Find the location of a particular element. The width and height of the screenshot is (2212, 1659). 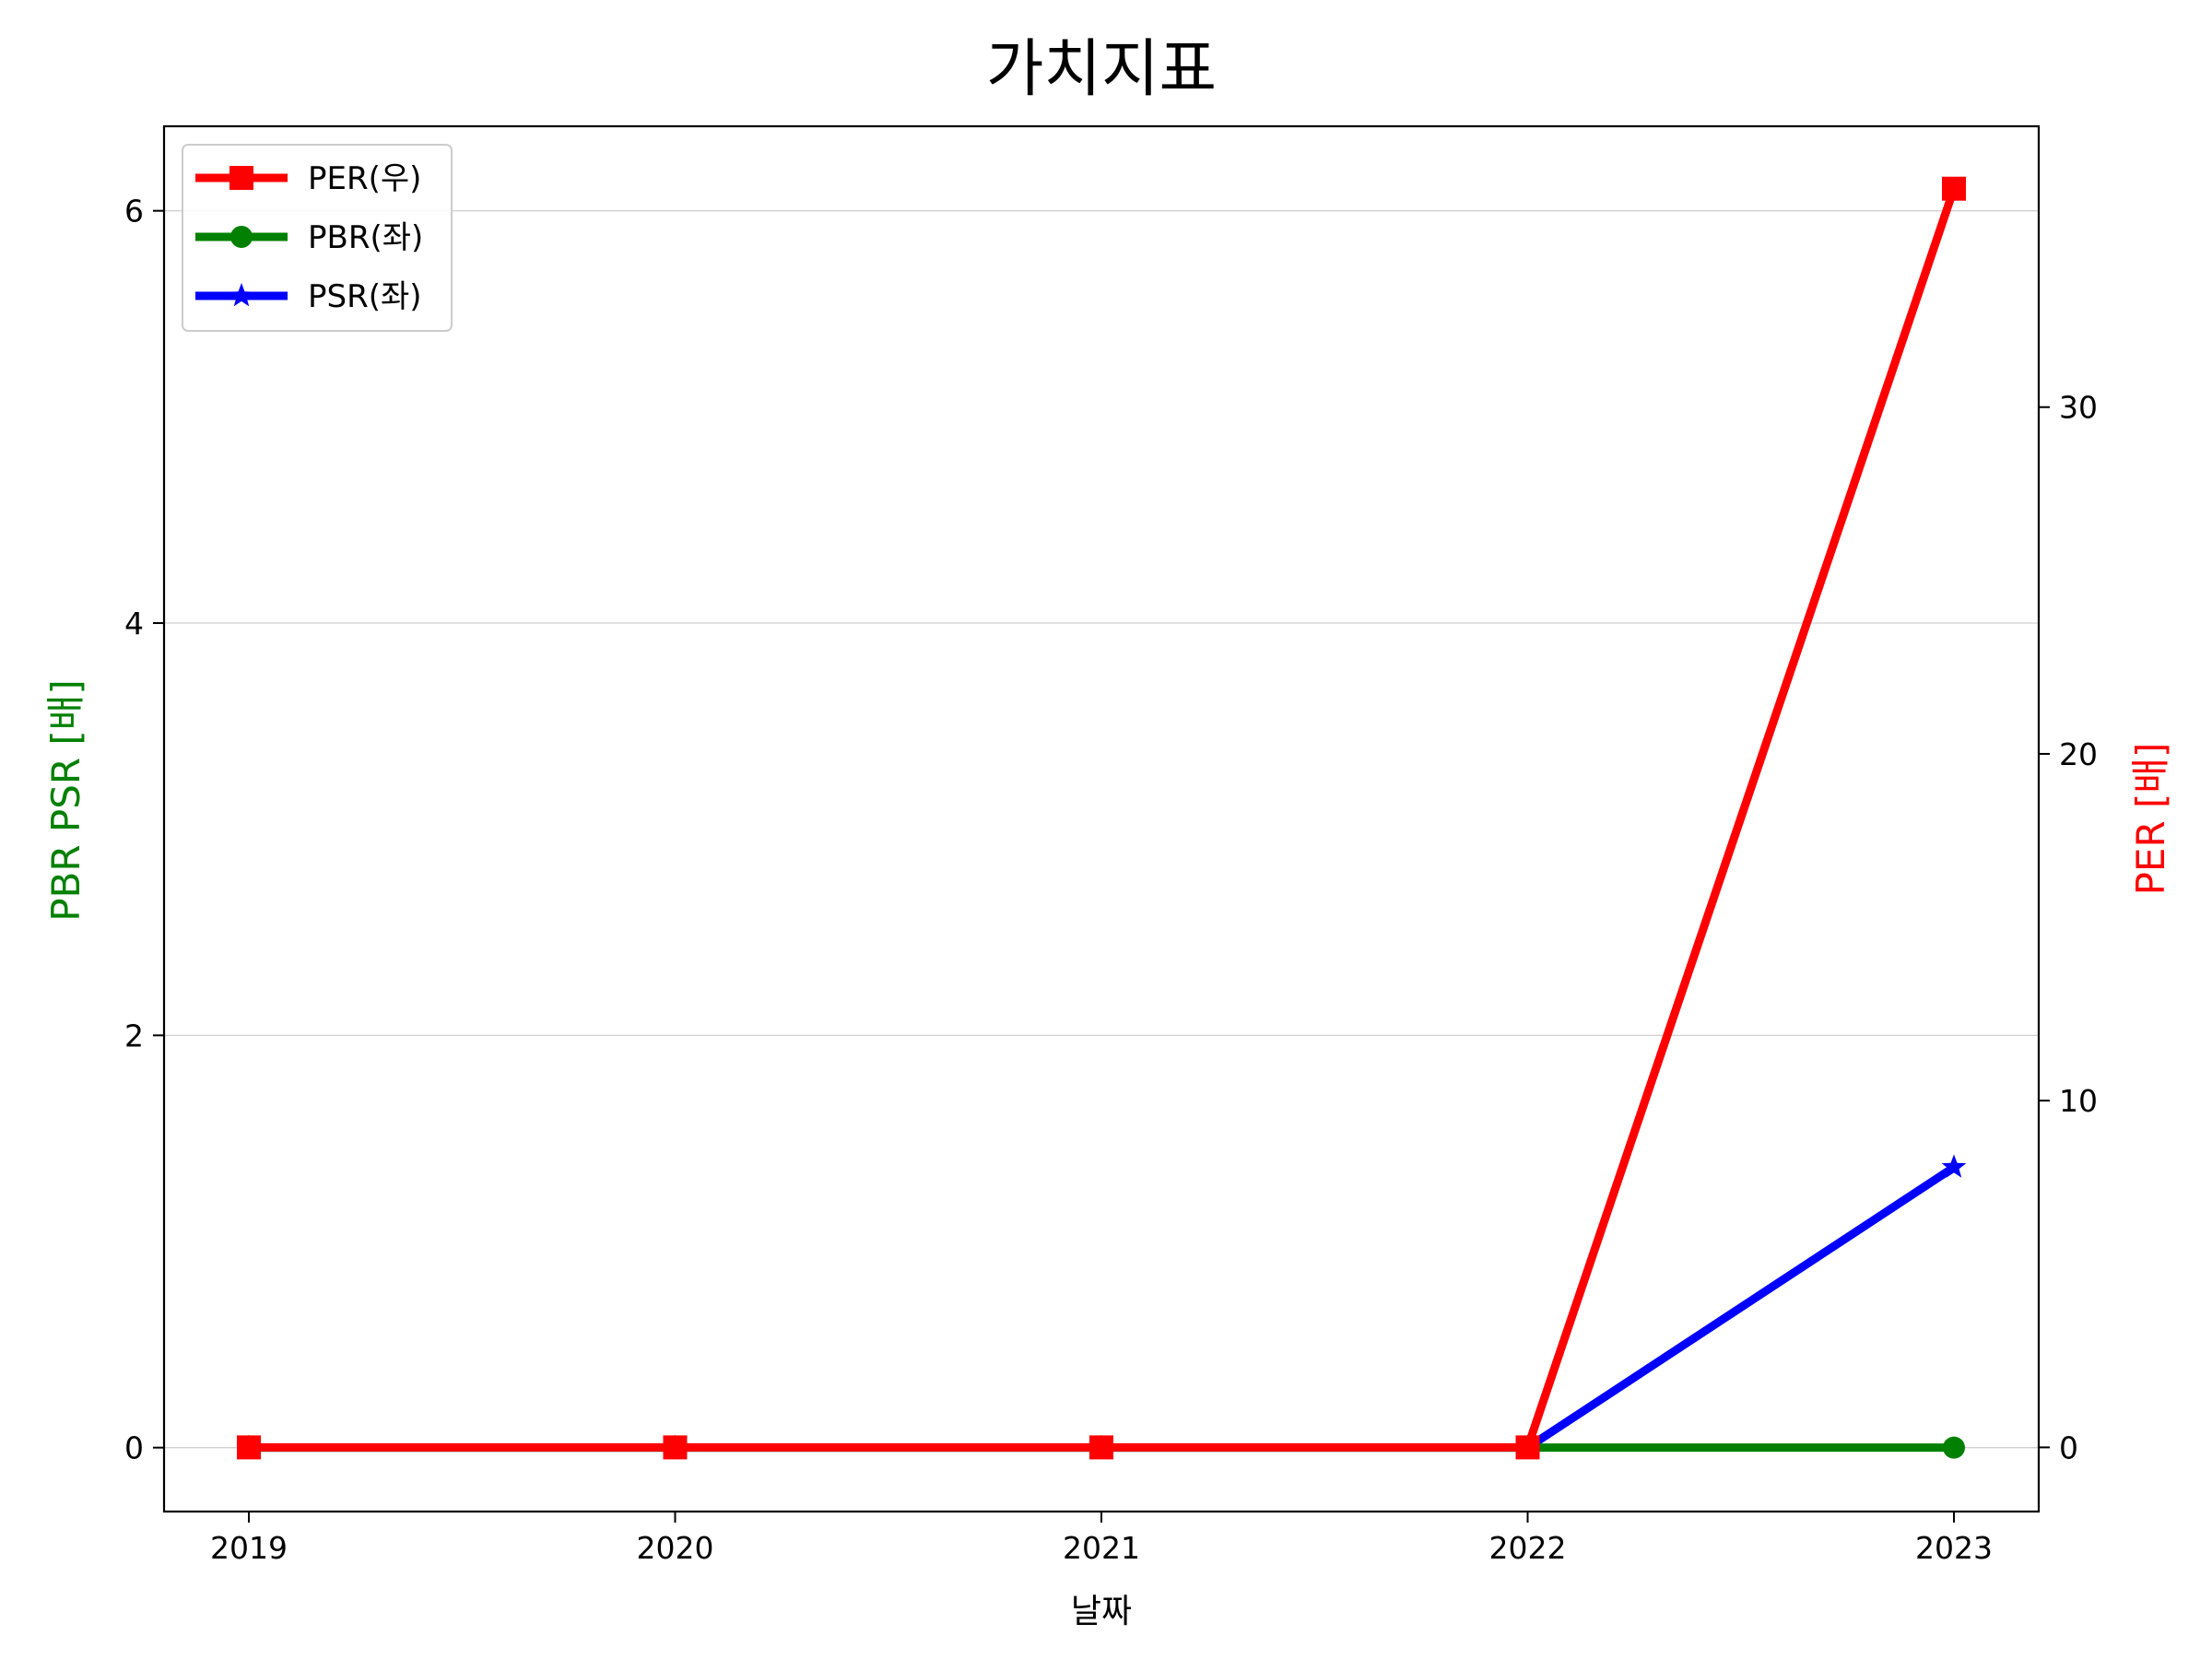

y-axis-left-label: PBR PSR [배] is located at coordinates (65, 800).